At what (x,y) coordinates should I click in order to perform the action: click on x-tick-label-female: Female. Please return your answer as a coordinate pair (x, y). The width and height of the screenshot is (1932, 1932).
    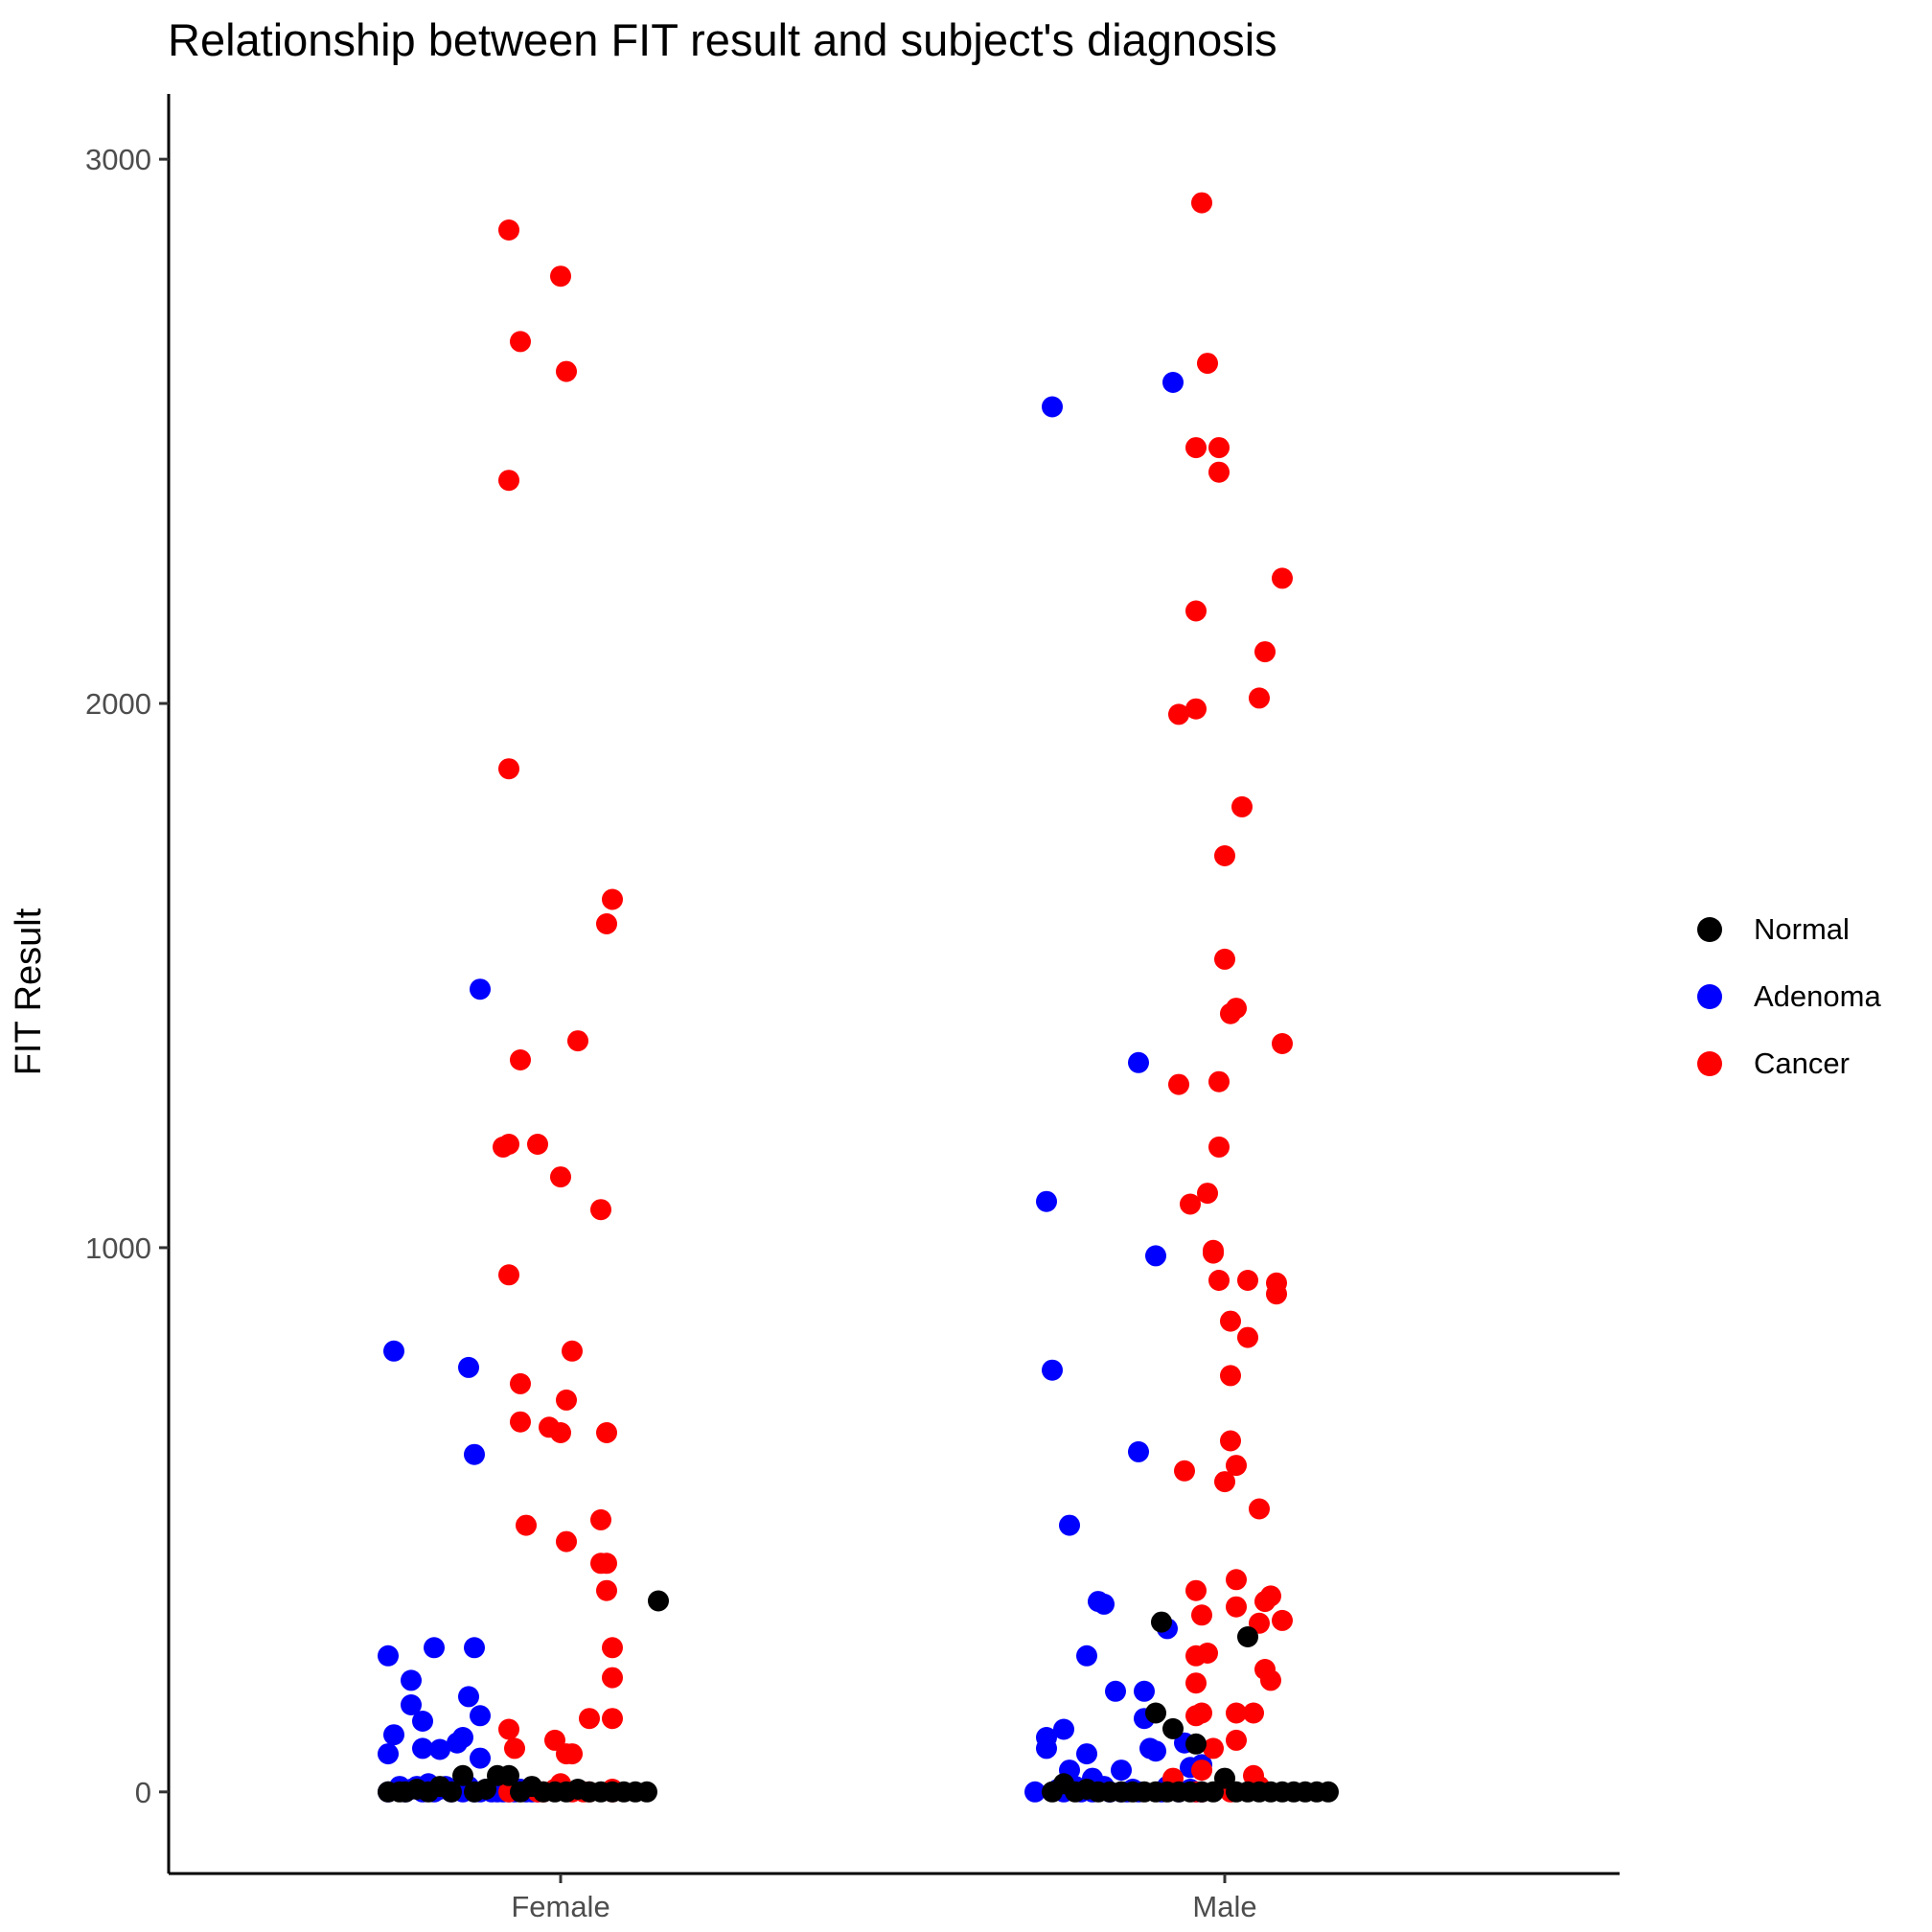
    Looking at the image, I should click on (560, 1906).